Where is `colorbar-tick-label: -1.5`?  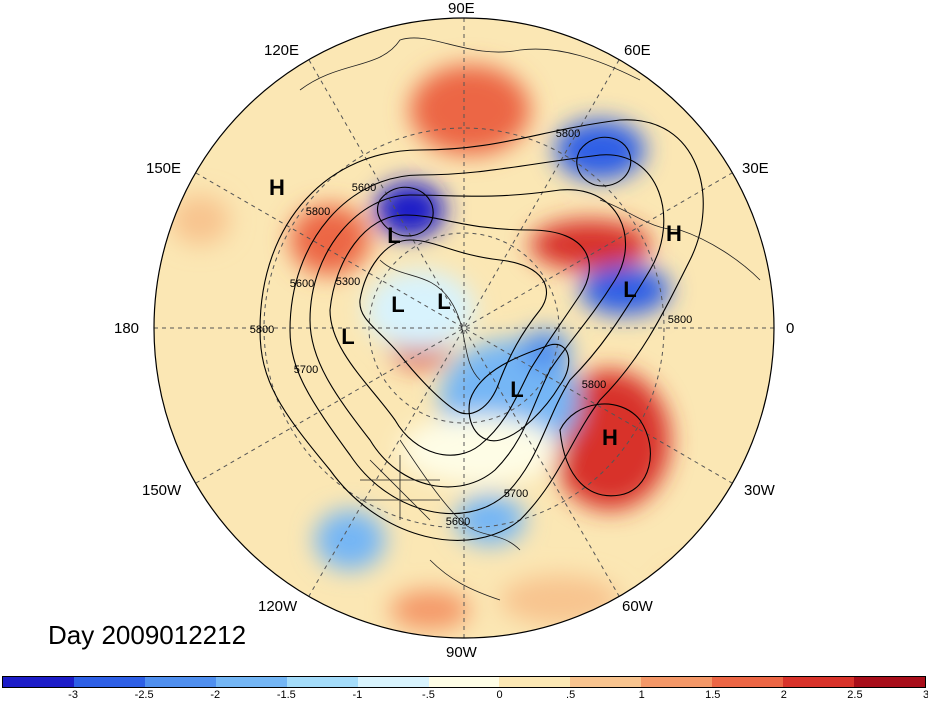
colorbar-tick-label: -1.5 is located at coordinates (286, 695).